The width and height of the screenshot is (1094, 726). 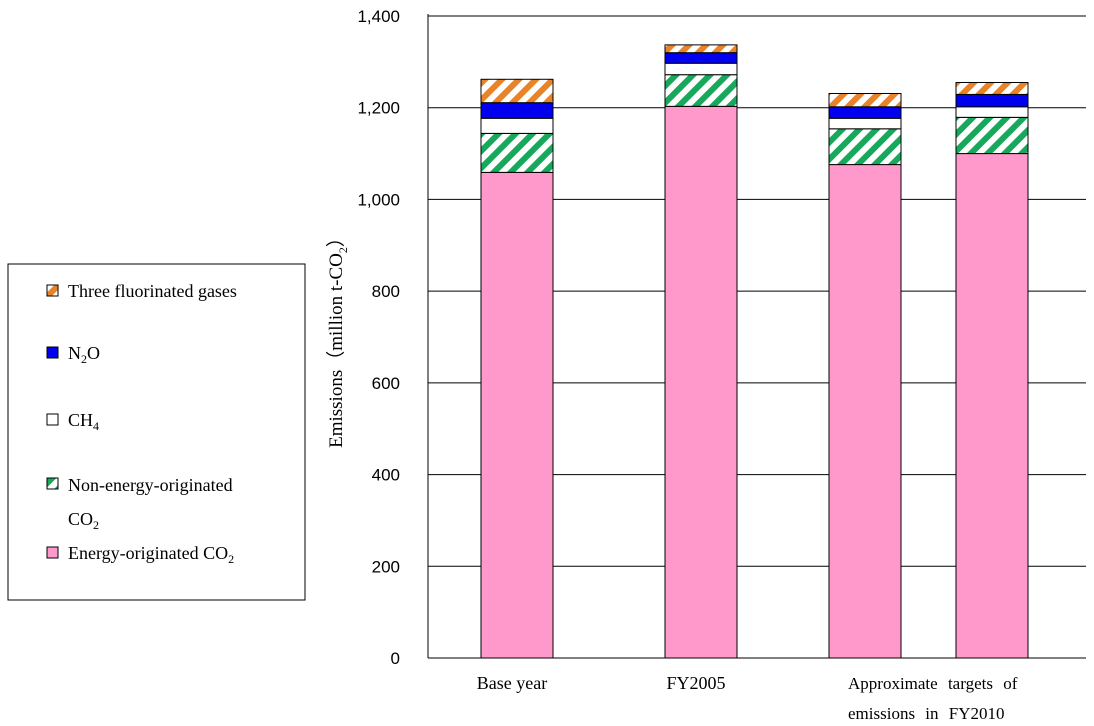 What do you see at coordinates (395, 658) in the screenshot?
I see `y-tick-label: 0` at bounding box center [395, 658].